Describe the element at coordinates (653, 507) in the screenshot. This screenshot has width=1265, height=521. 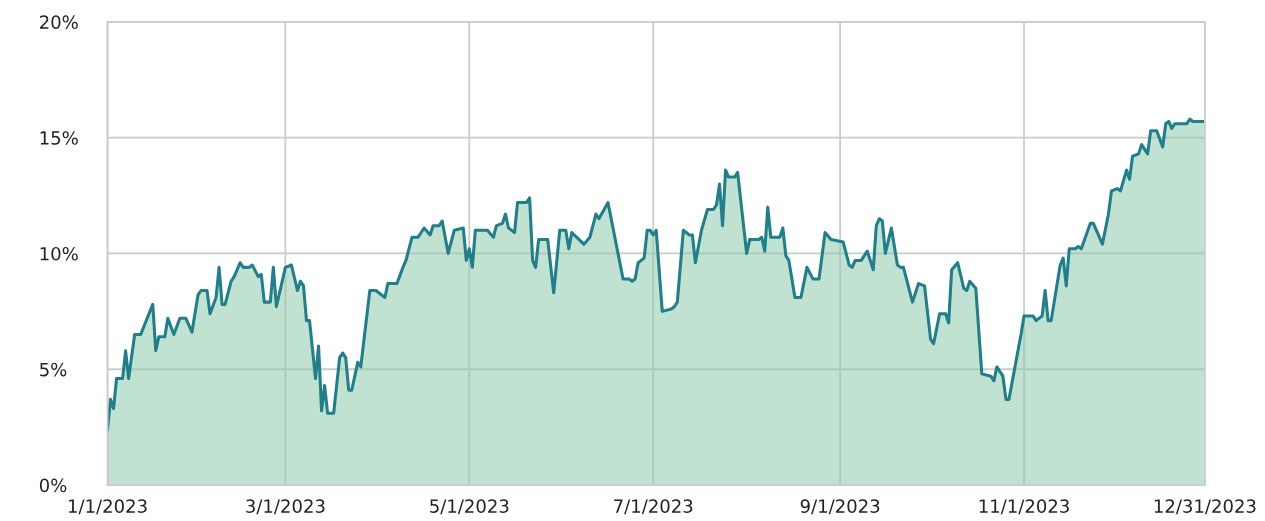
I see `x-tick-label: 7/1/2023` at that location.